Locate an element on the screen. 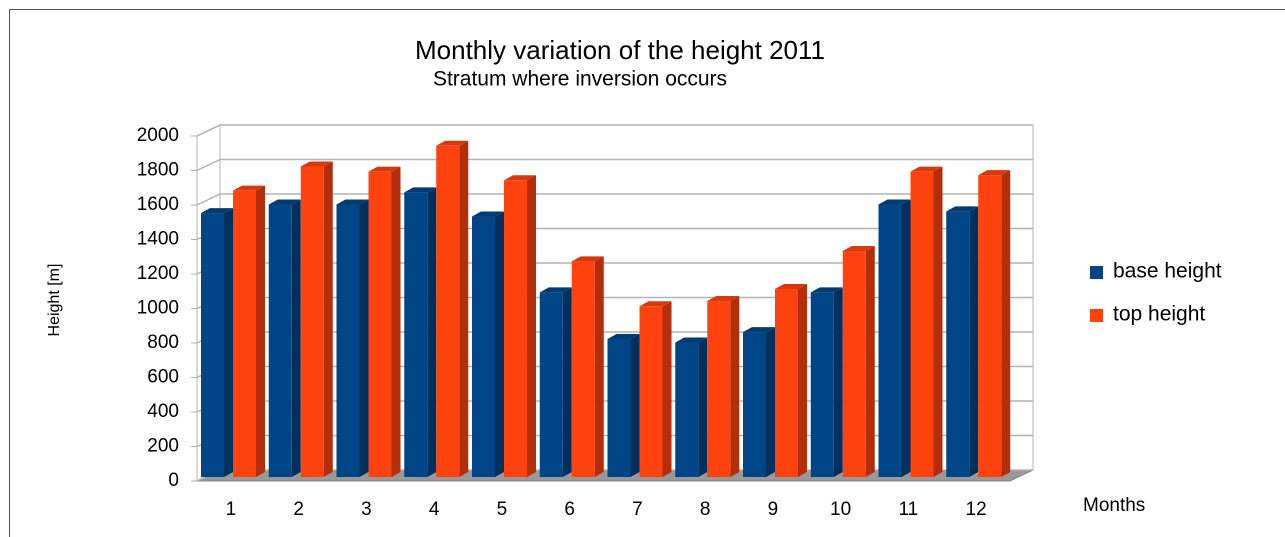  y-tick-label: 400 is located at coordinates (163, 411).